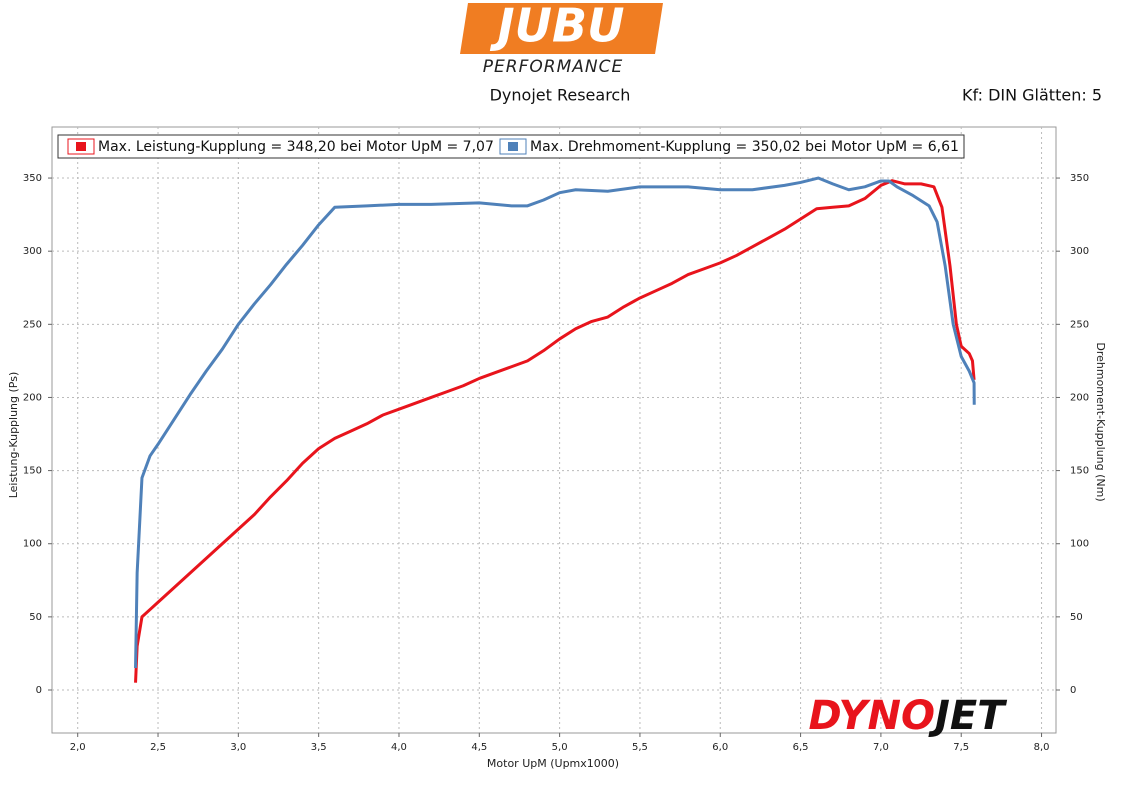  I want to click on y2-axis-label: Drehmoment-Kupplung (Nm), so click(1100, 421).